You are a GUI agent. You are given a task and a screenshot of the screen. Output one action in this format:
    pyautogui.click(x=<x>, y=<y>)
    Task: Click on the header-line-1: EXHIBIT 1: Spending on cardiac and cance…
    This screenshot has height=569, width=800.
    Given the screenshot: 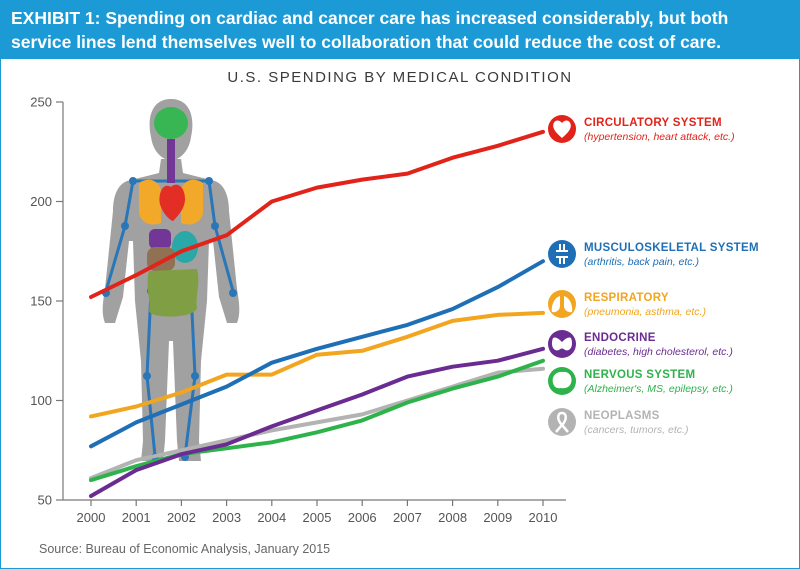 What is the action you would take?
    pyautogui.click(x=370, y=18)
    